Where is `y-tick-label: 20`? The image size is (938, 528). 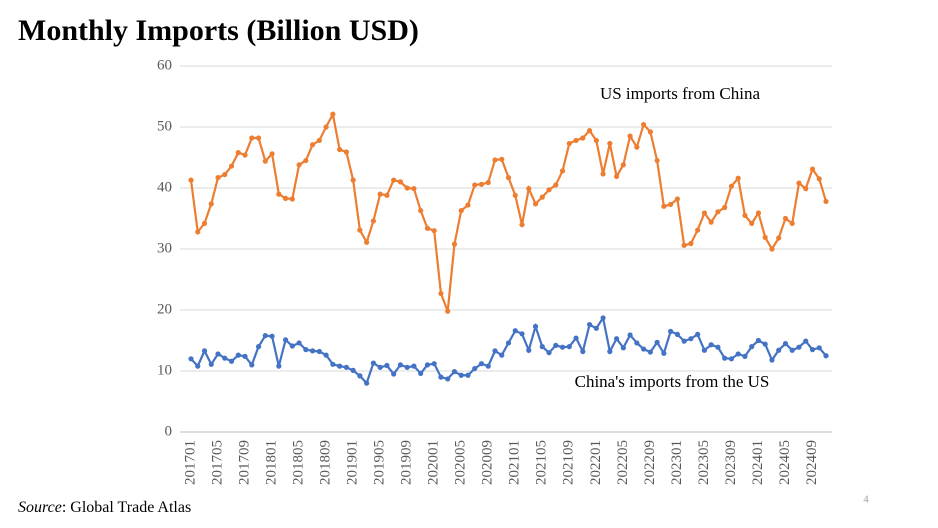 y-tick-label: 20 is located at coordinates (164, 309).